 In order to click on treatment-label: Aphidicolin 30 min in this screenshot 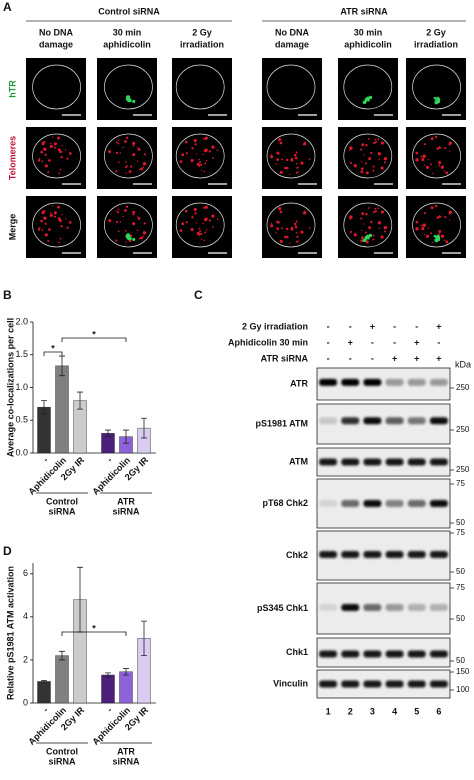, I will do `click(268, 342)`.